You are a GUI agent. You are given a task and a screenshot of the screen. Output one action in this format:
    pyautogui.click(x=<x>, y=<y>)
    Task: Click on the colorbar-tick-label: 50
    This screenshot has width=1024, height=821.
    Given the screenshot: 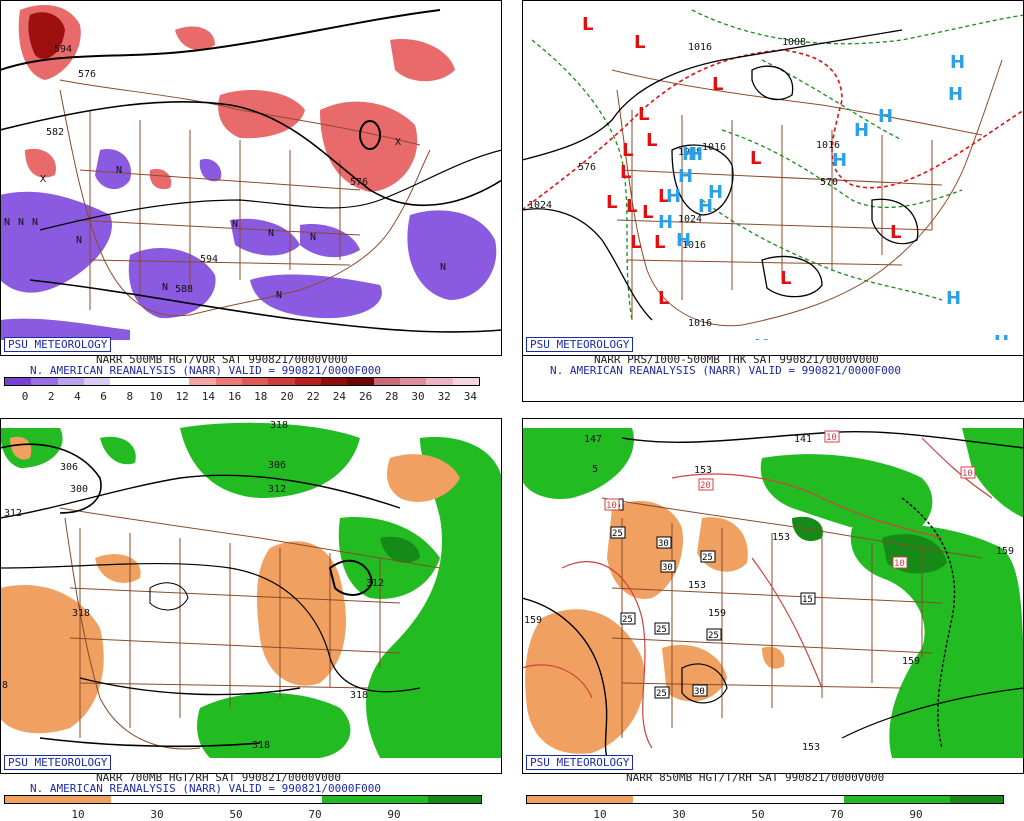 What is the action you would take?
    pyautogui.click(x=236, y=814)
    